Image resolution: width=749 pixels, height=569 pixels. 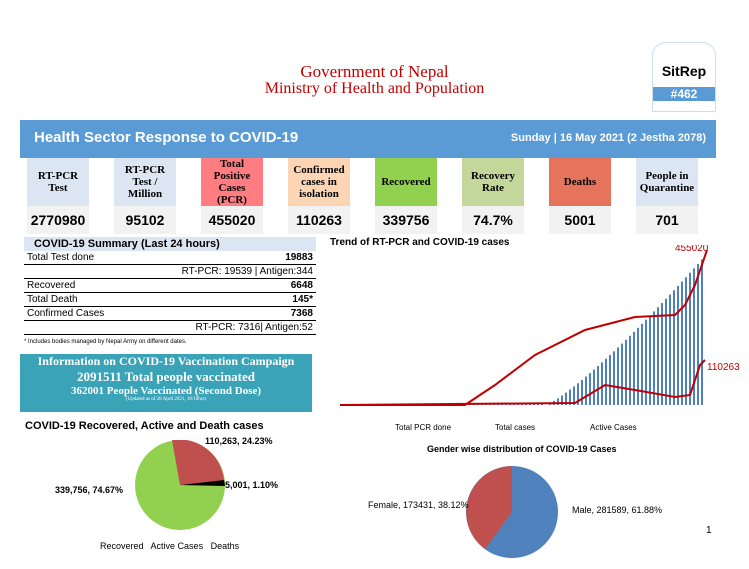 I want to click on sitrep-badge: SitRep #462, so click(x=684, y=77).